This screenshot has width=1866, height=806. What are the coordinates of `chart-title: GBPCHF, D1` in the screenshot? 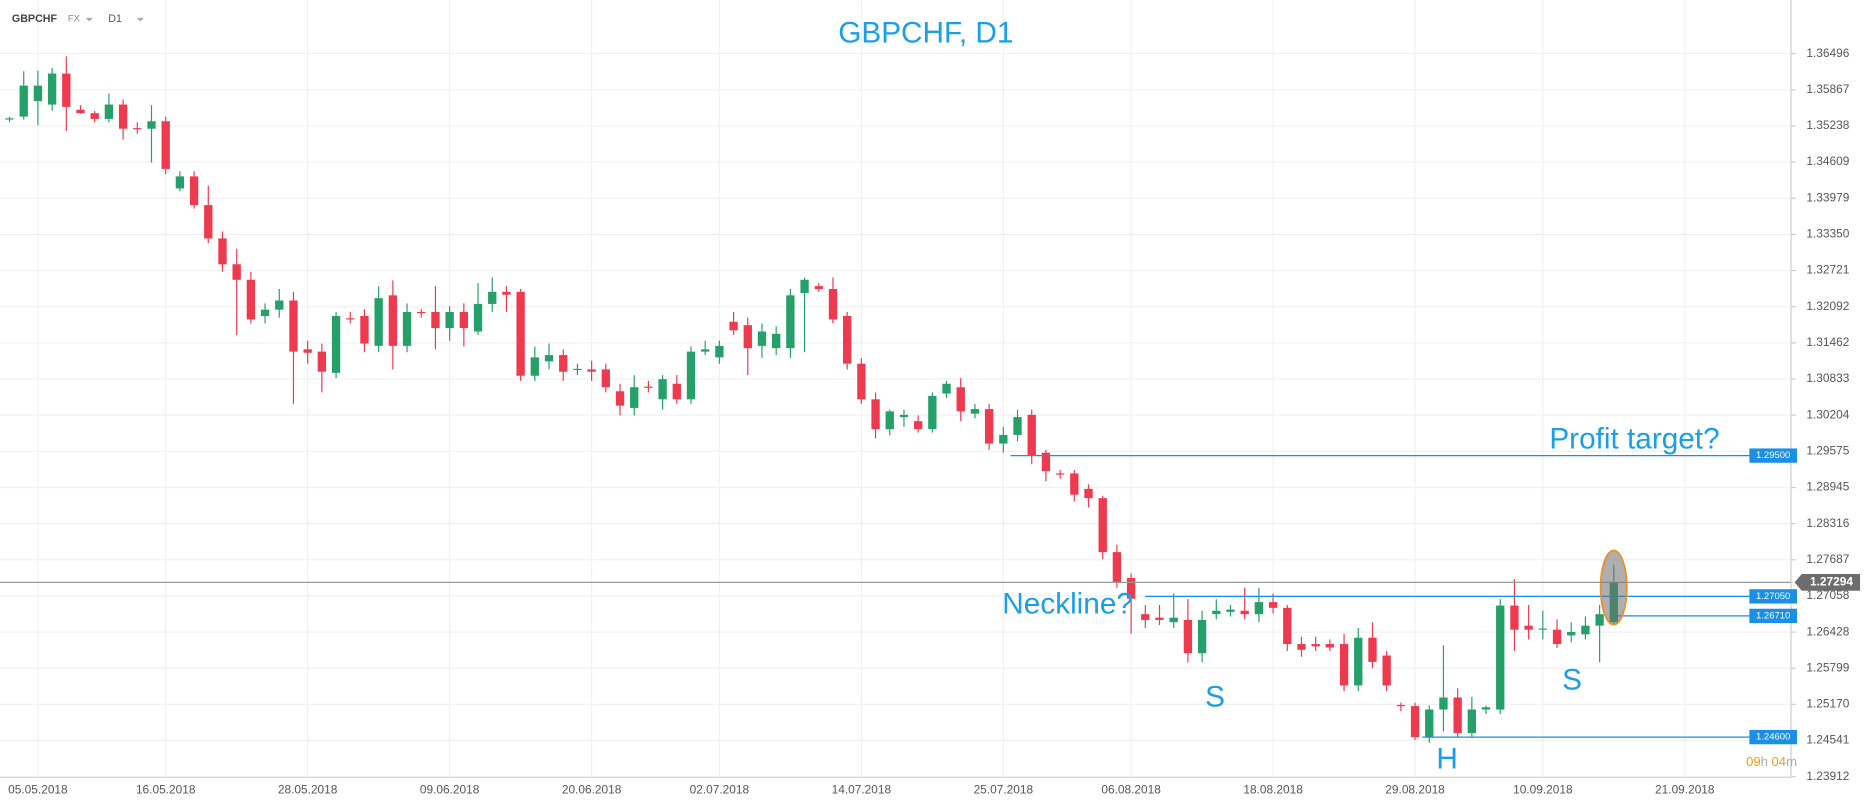 It's located at (925, 32).